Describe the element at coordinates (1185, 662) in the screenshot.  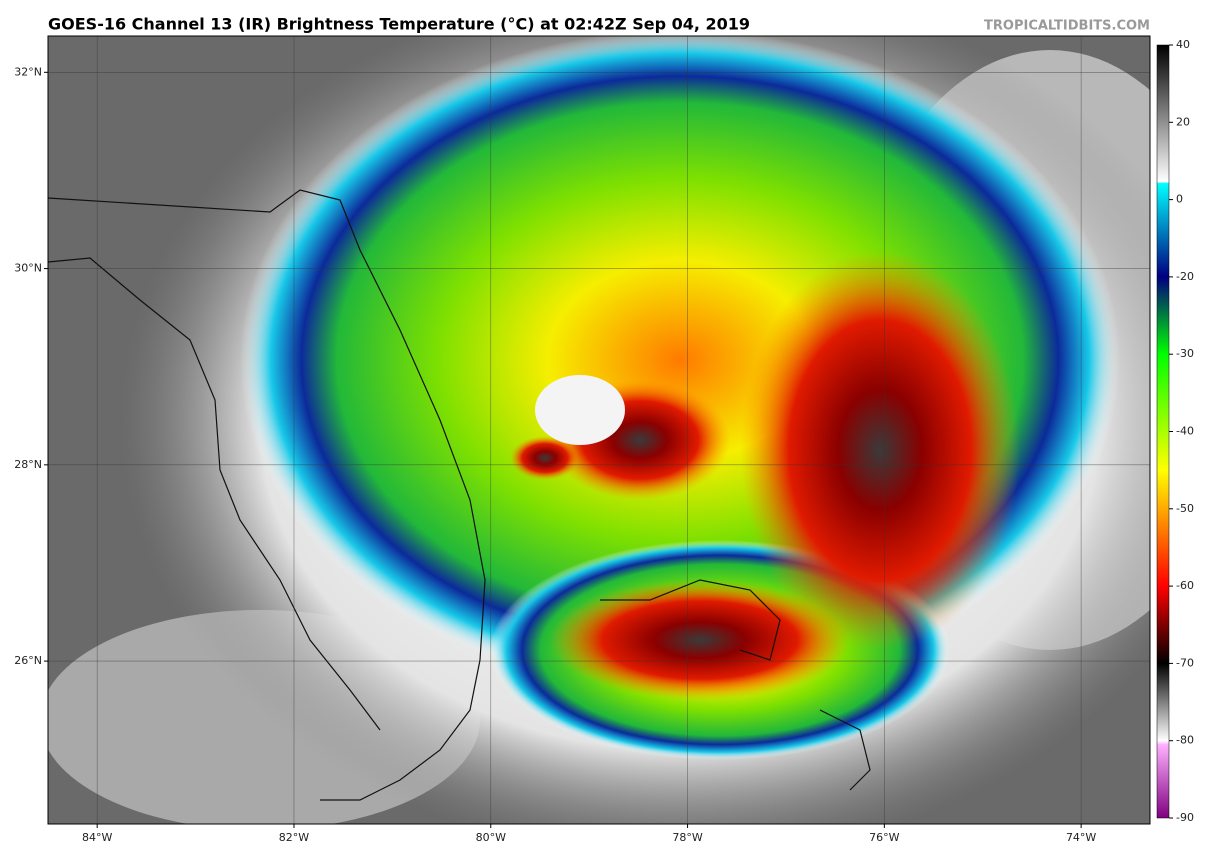
I see `colorbar-label: -70` at that location.